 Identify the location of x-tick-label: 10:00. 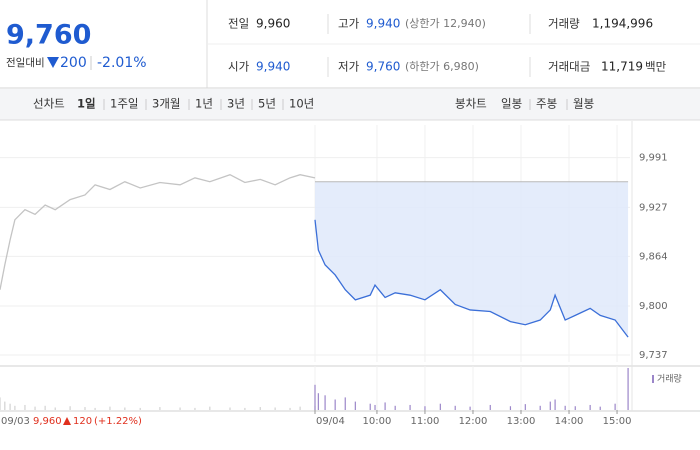
(377, 421).